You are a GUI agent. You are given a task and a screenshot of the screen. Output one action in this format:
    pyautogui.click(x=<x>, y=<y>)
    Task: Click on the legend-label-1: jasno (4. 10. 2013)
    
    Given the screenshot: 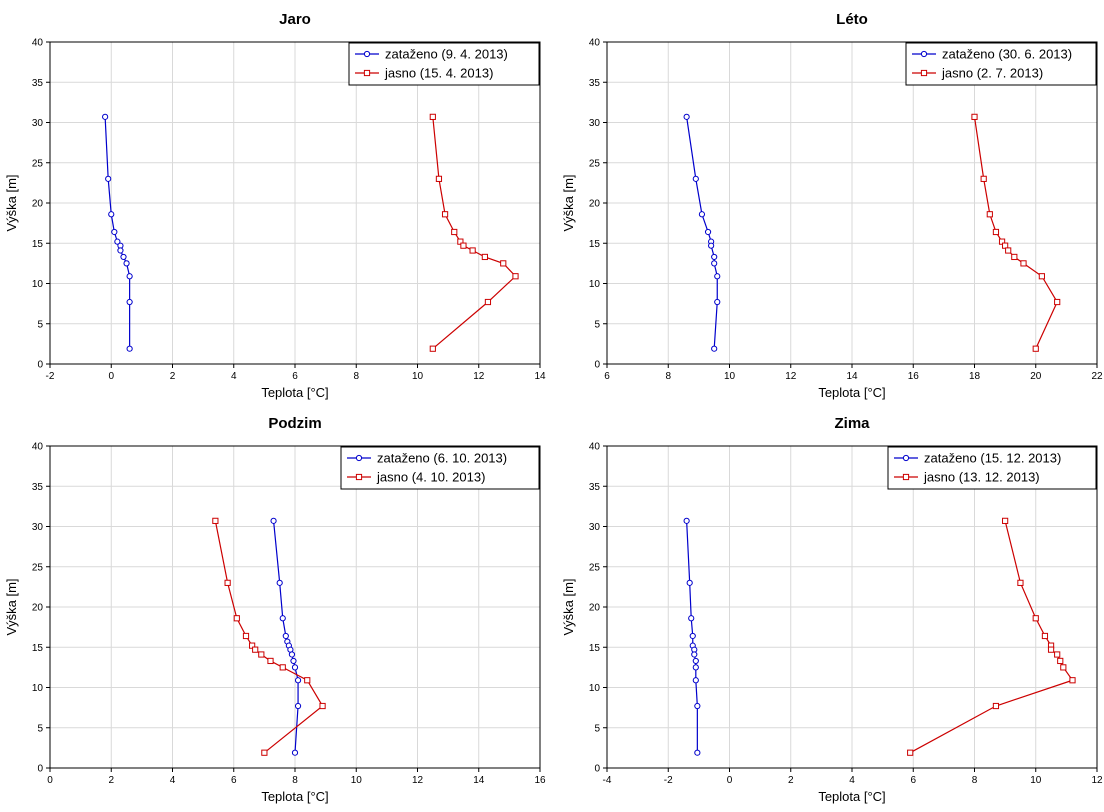 What is the action you would take?
    pyautogui.click(x=430, y=477)
    